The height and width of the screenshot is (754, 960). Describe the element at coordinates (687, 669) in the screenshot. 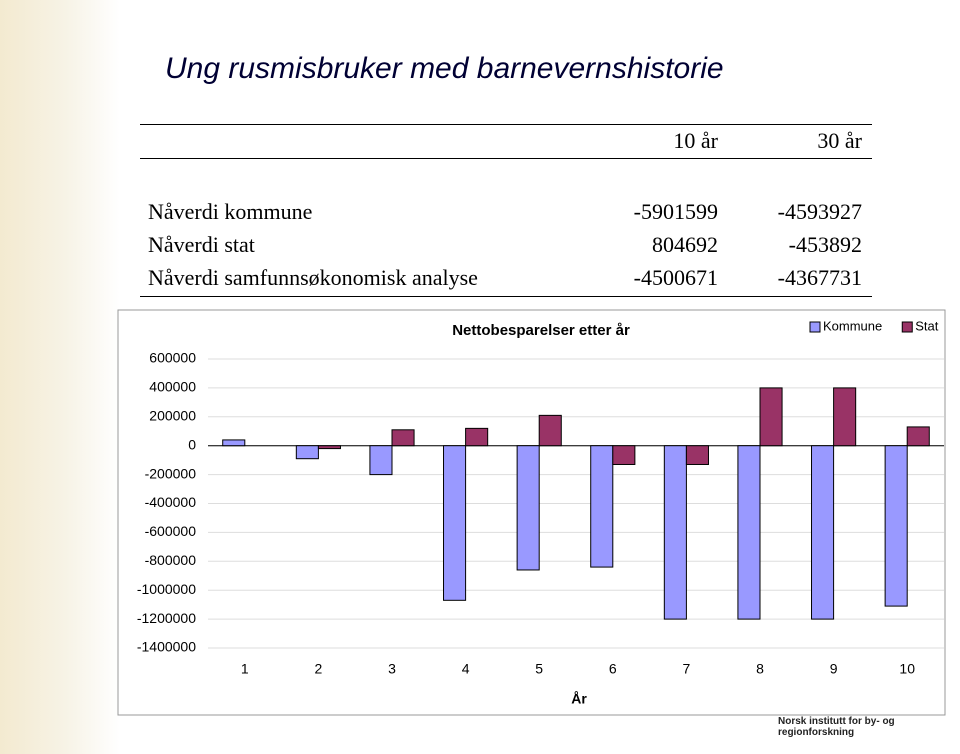

I see `x-tick-label: 7` at that location.